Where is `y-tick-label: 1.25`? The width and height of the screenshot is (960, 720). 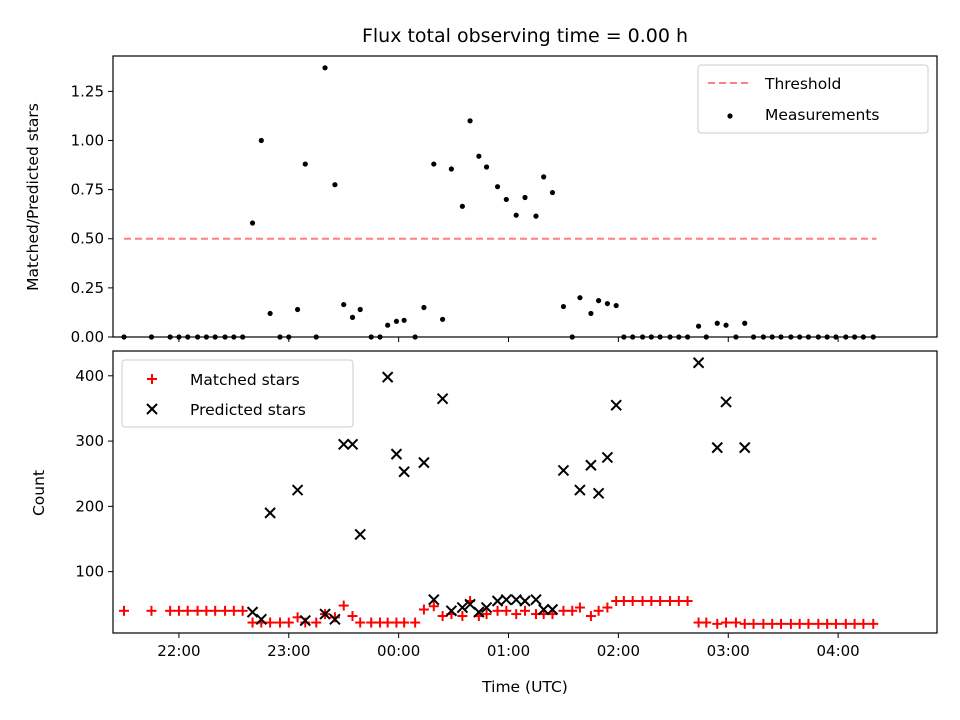 y-tick-label: 1.25 is located at coordinates (87, 91).